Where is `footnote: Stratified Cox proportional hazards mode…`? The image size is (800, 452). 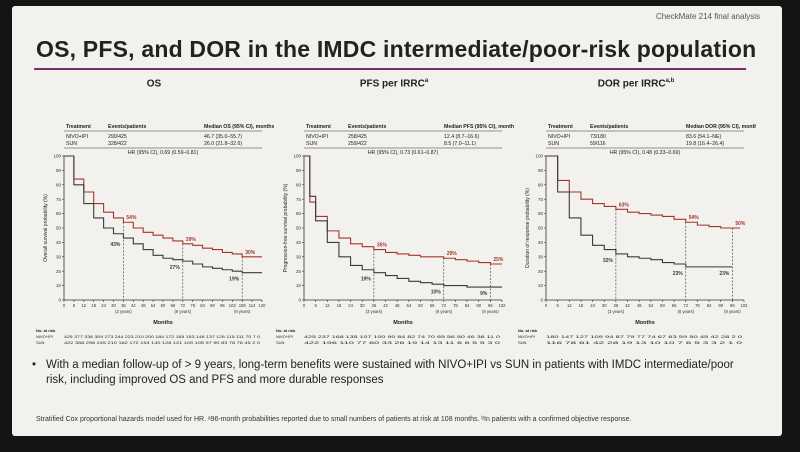
footnote: Stratified Cox proportional hazards mode… is located at coordinates (334, 419).